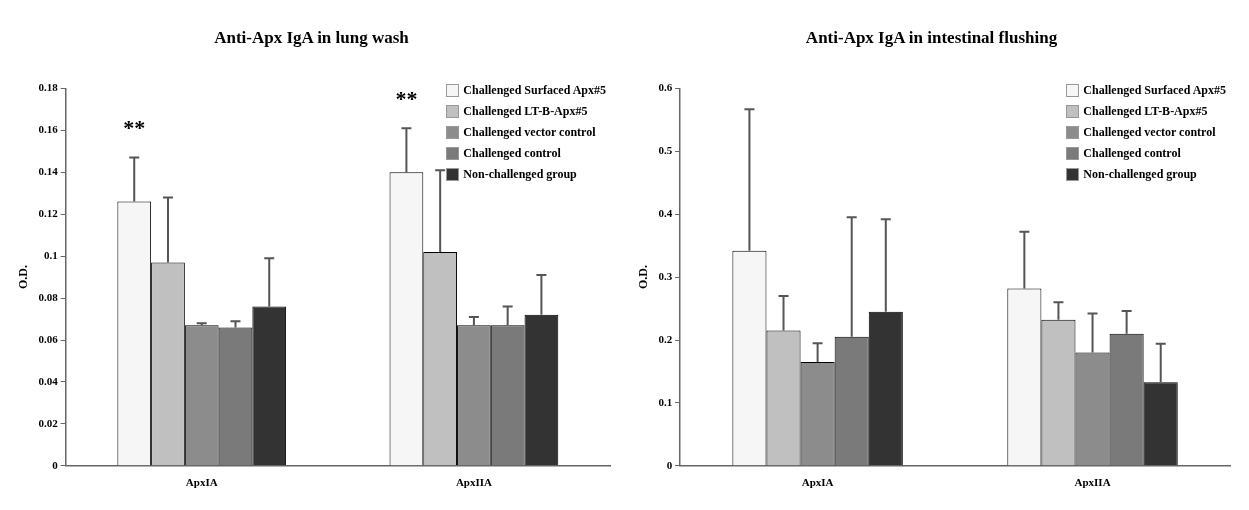 The height and width of the screenshot is (510, 1249). I want to click on y-tick-label: 0.4, so click(665, 213).